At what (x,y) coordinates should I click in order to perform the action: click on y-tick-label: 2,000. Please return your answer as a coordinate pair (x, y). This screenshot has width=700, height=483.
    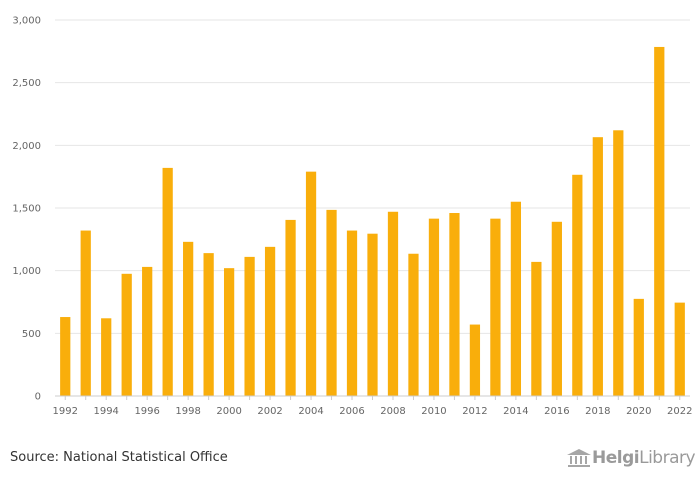
    Looking at the image, I should click on (26, 146).